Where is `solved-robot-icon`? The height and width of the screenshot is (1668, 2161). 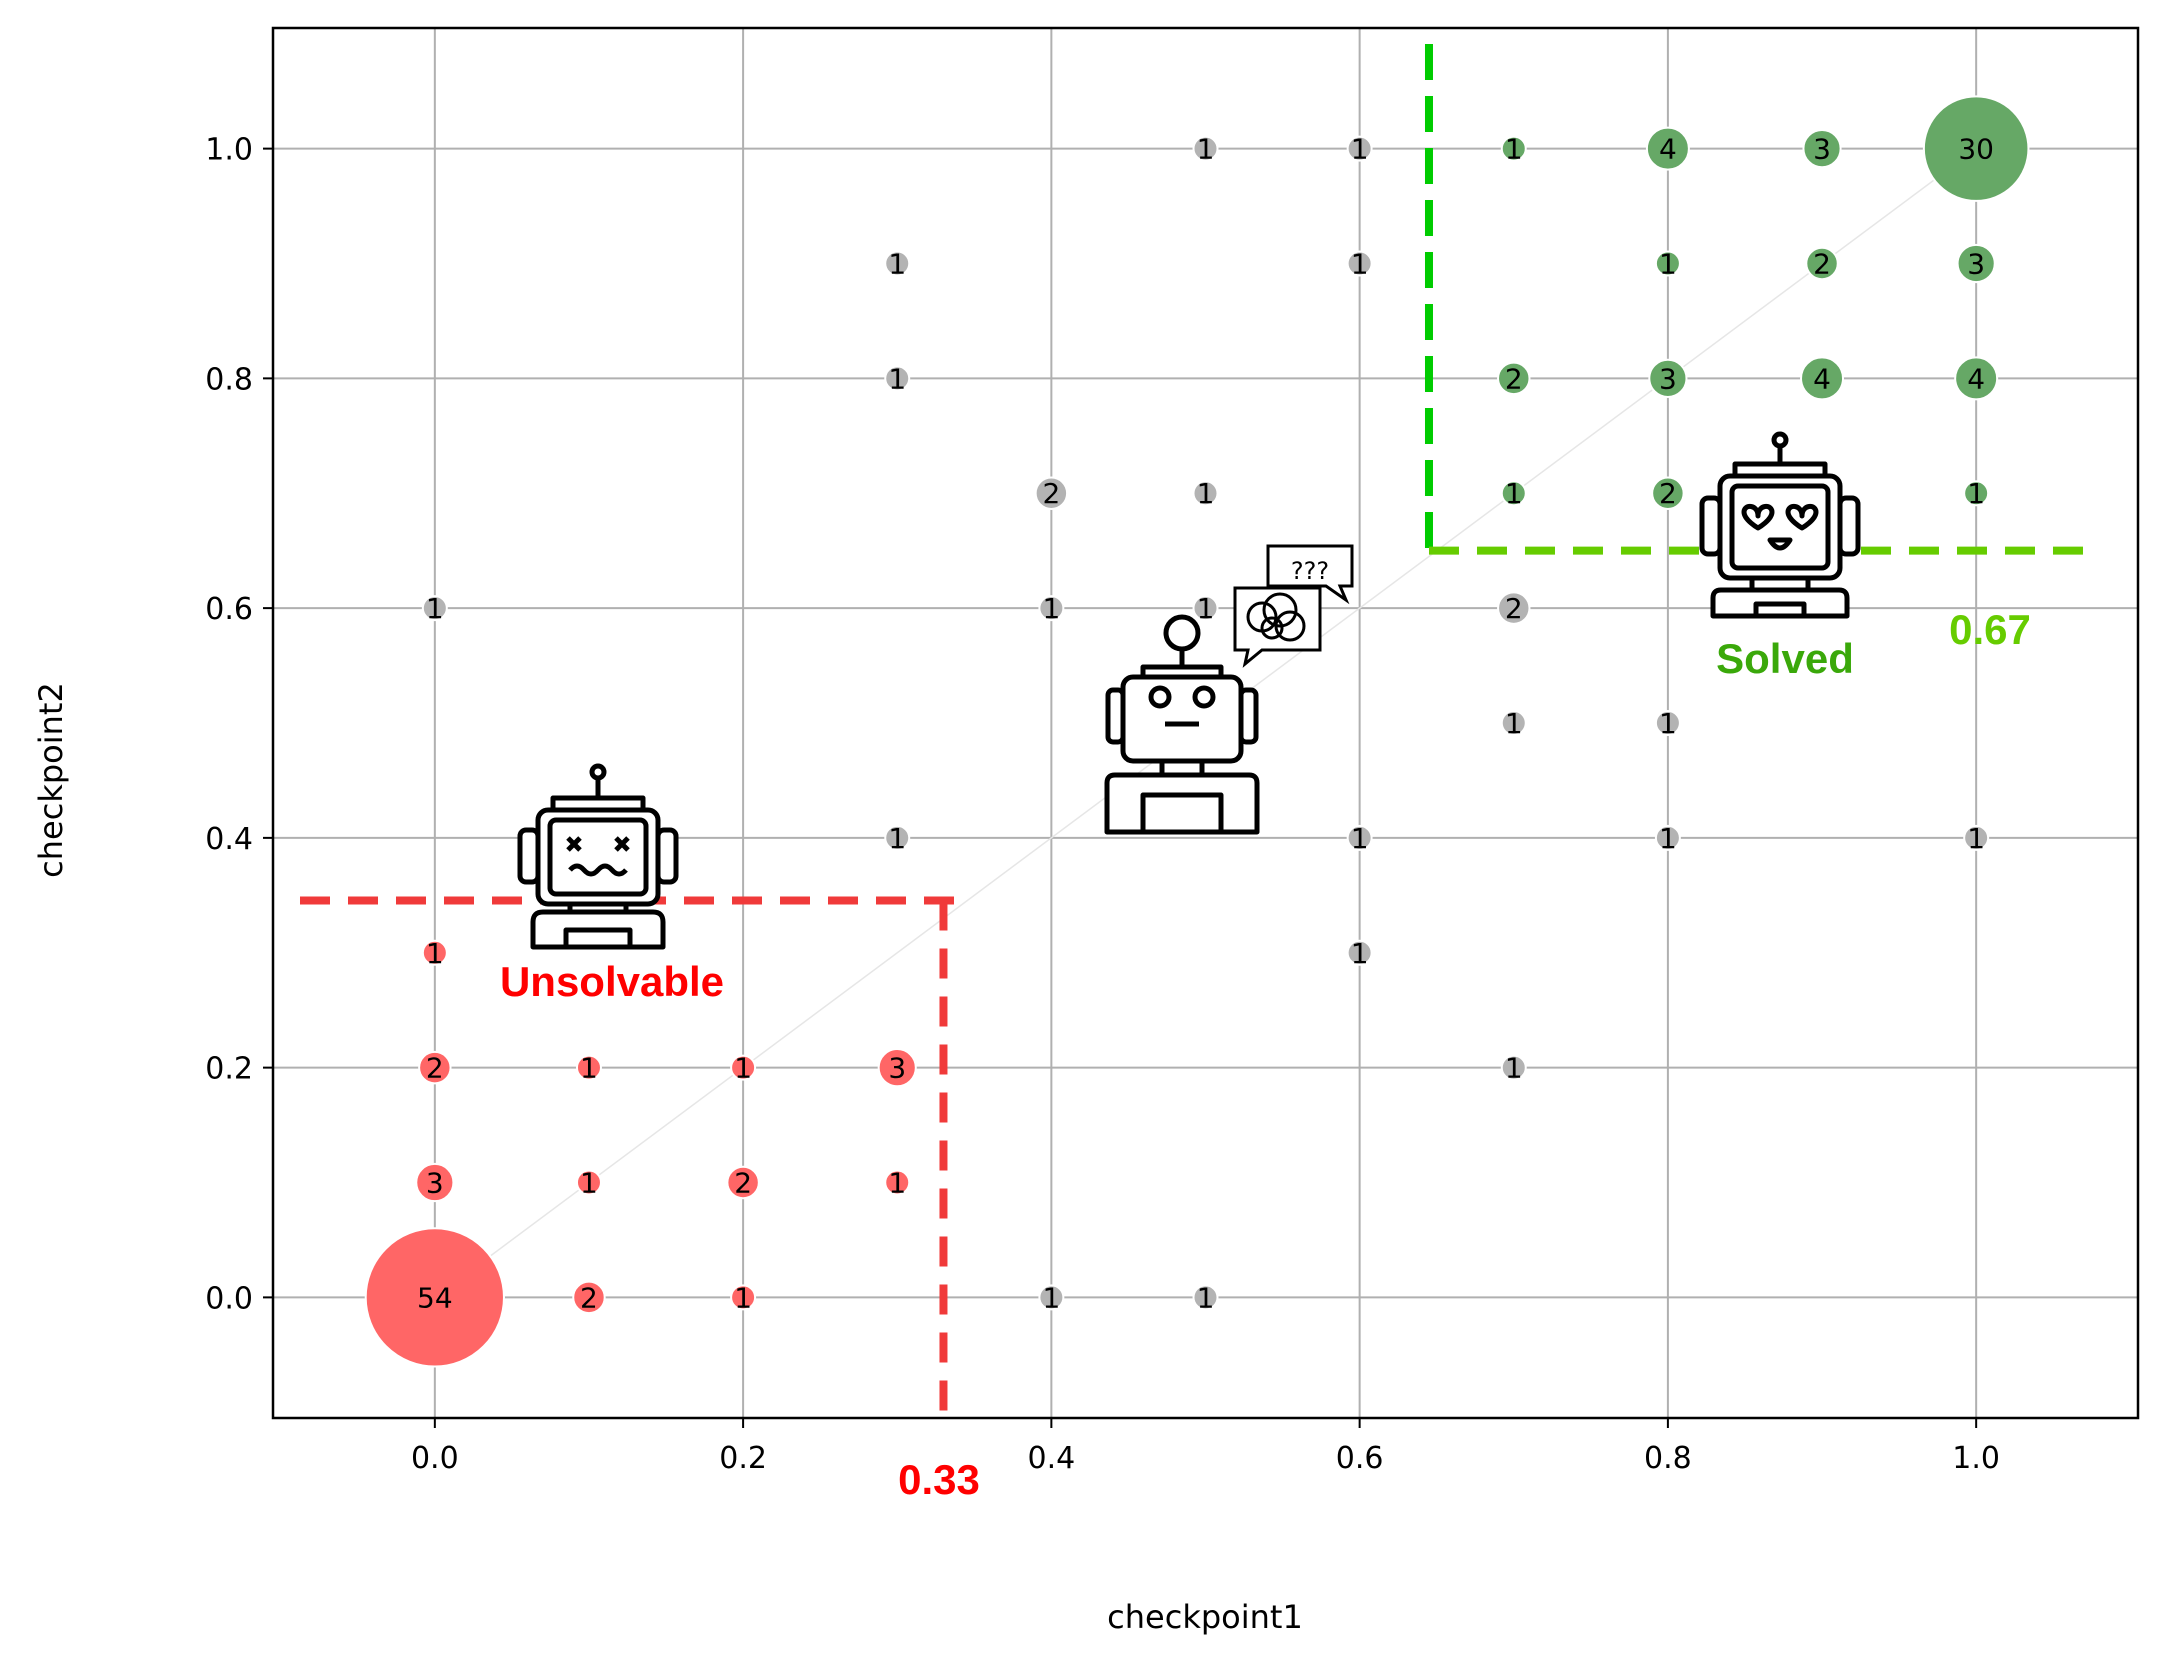 solved-robot-icon is located at coordinates (1780, 525).